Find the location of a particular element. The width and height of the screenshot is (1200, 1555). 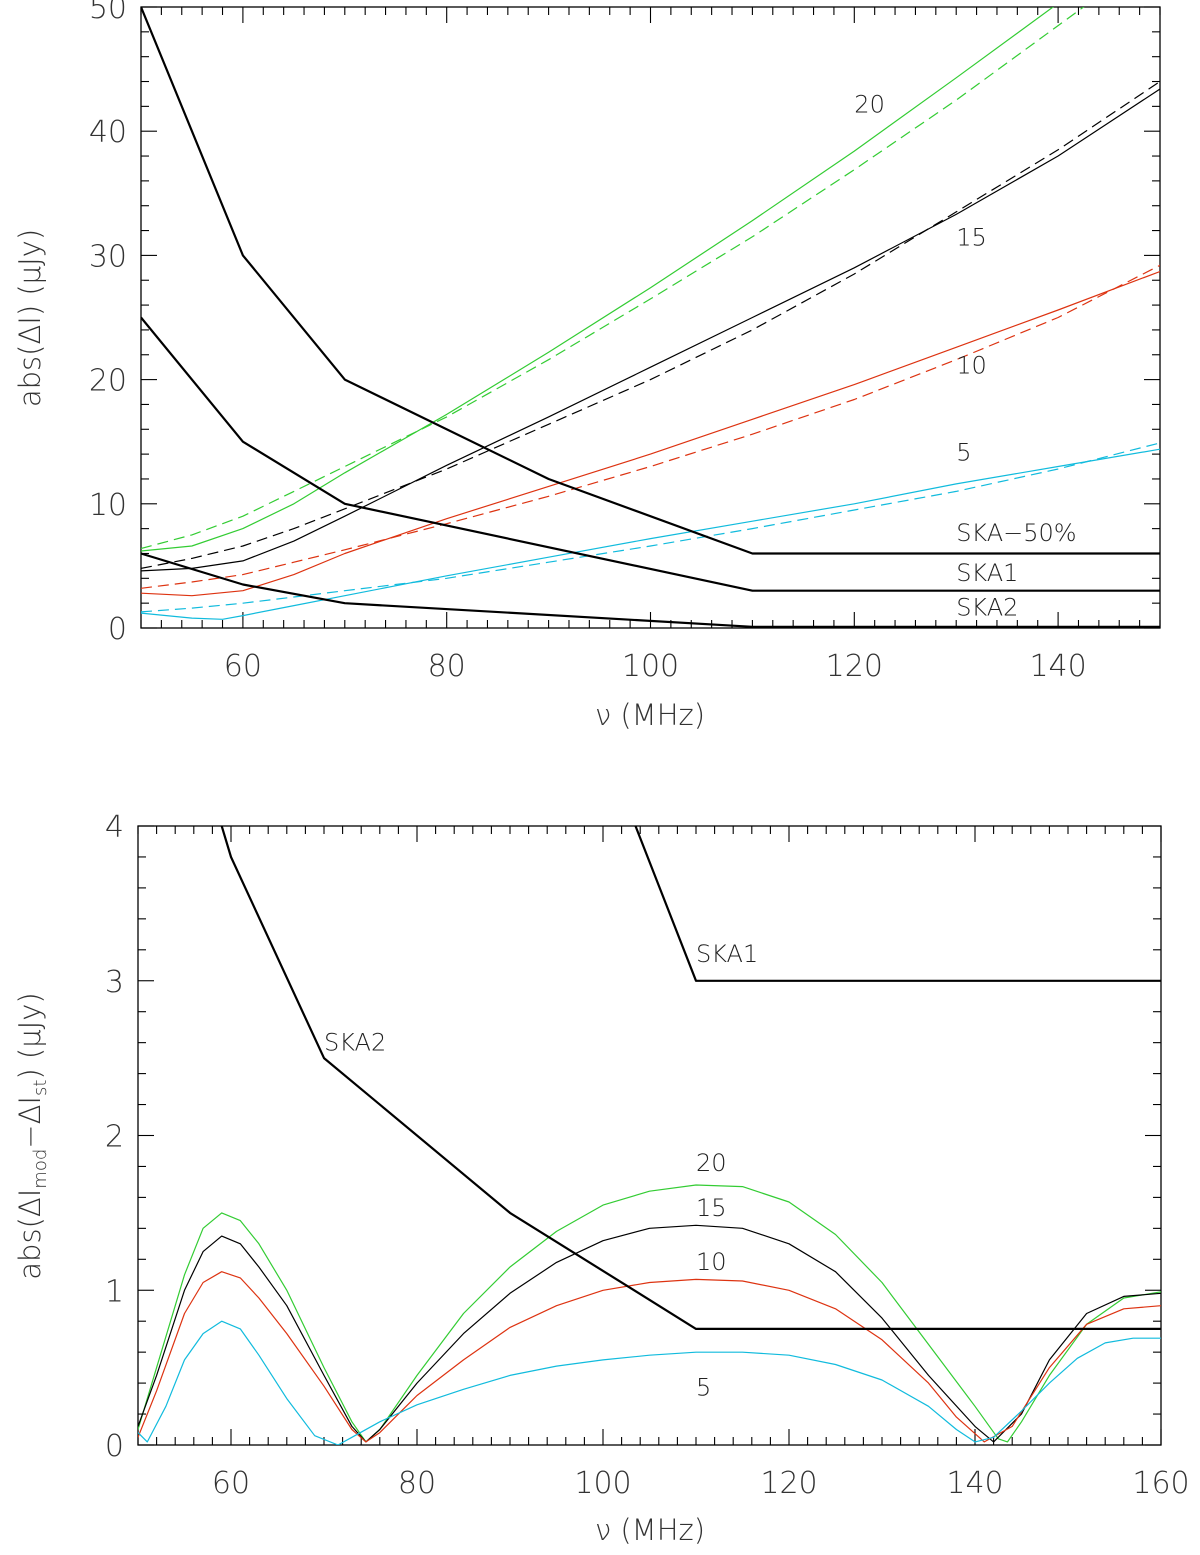

chart-bottom-x-axis-label: ν (MHz) is located at coordinates (650, 1530).